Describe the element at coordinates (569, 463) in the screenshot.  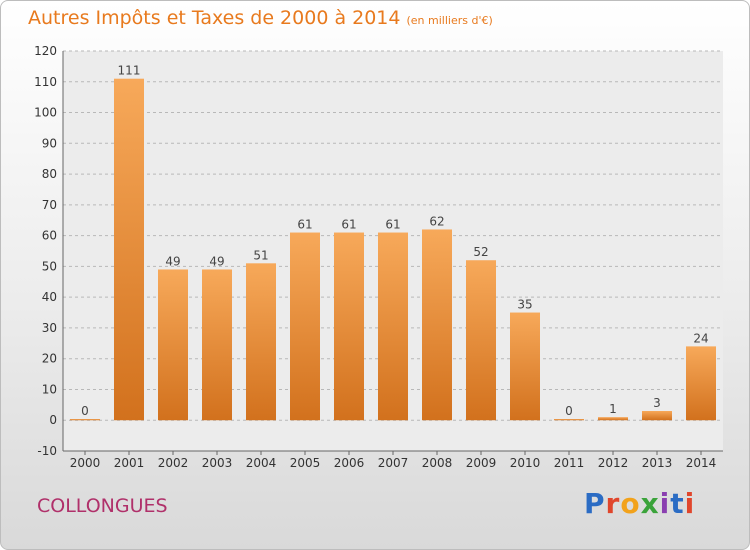
I see `x-tick-label: 2011` at that location.